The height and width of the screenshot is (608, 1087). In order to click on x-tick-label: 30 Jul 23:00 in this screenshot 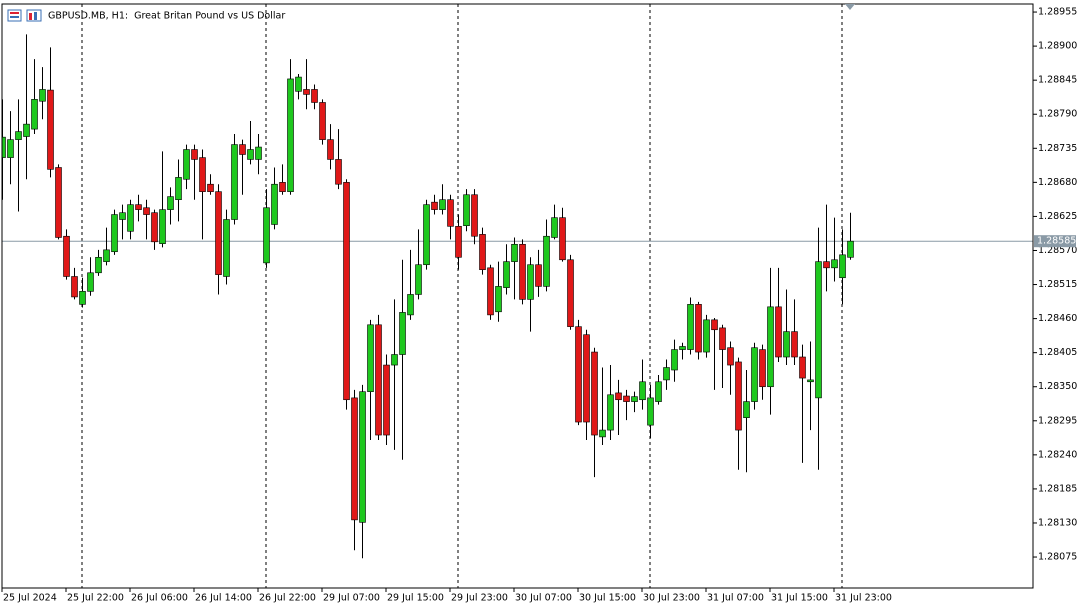, I will do `click(671, 598)`.